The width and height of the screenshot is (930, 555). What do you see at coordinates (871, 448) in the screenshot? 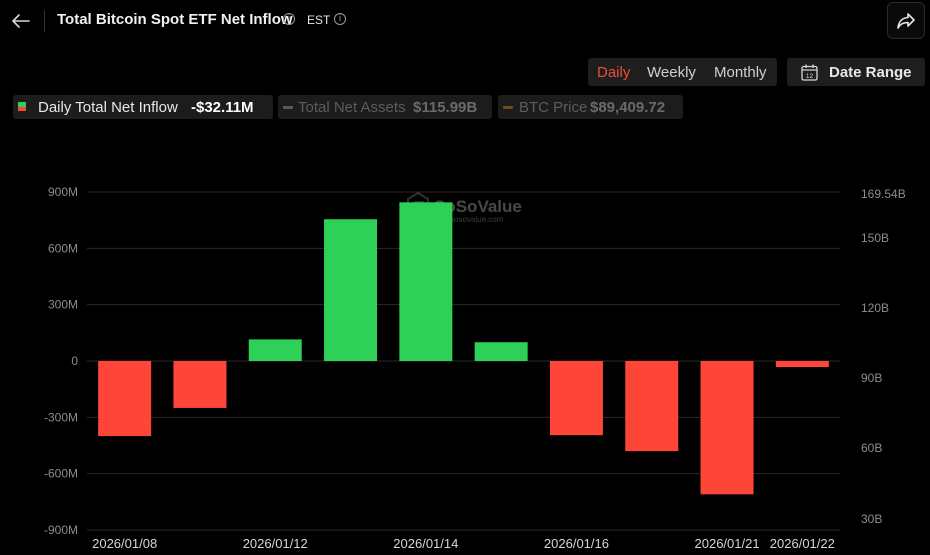
I see `y-right-tick-label: 60B` at bounding box center [871, 448].